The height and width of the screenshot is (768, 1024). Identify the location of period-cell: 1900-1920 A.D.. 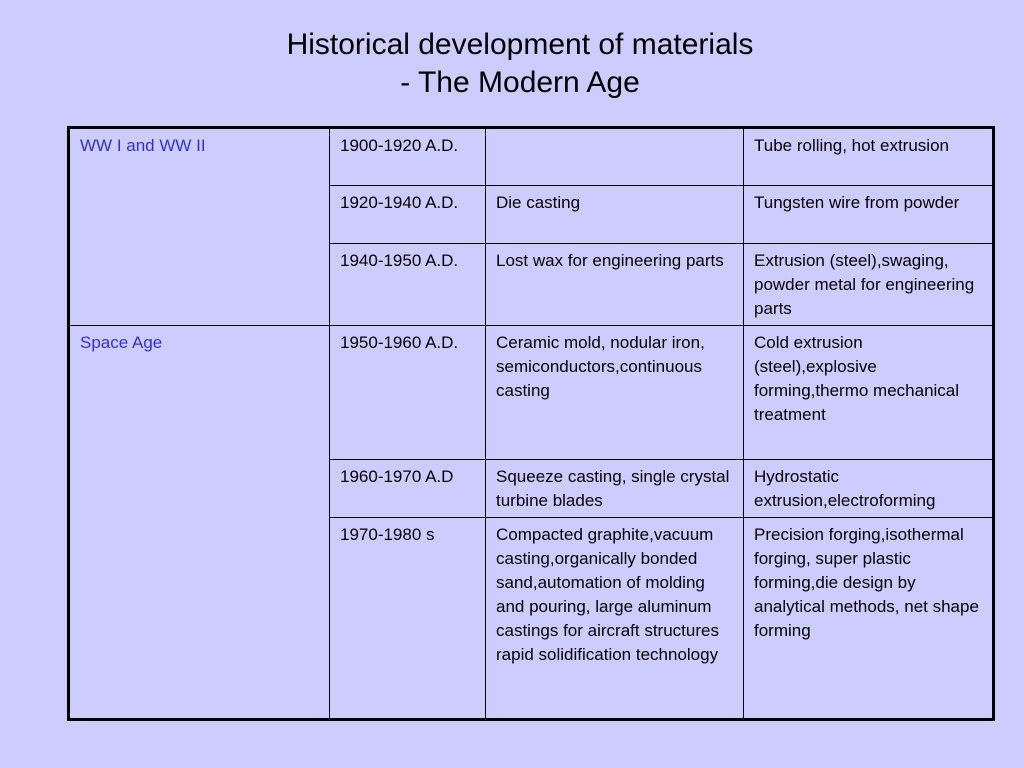
(407, 156).